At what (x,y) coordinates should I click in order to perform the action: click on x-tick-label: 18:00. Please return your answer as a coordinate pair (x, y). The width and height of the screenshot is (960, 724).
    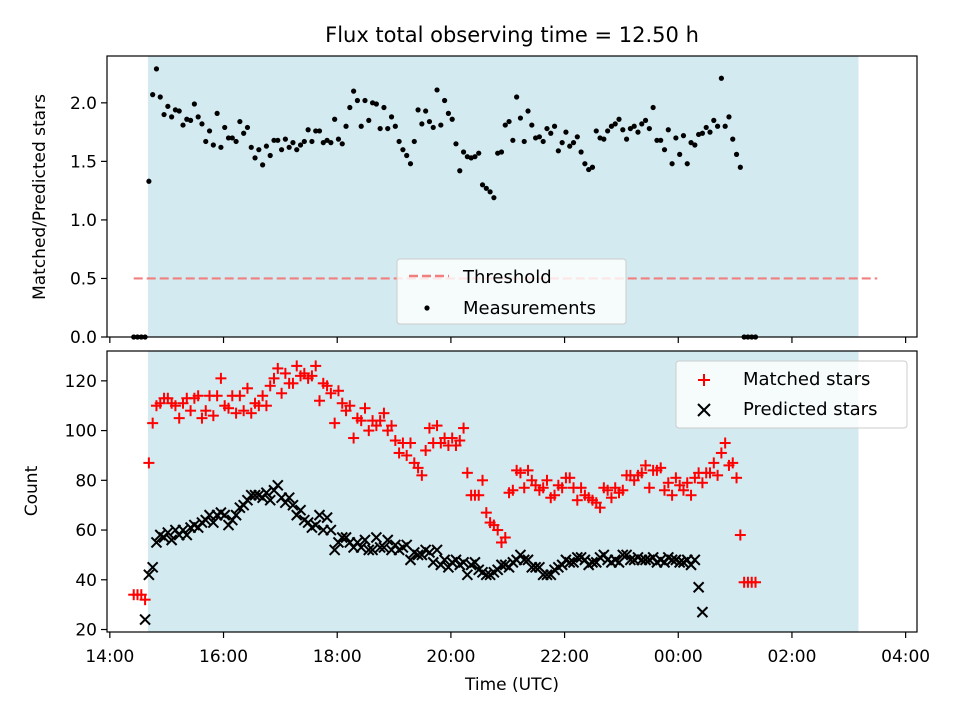
    Looking at the image, I should click on (337, 657).